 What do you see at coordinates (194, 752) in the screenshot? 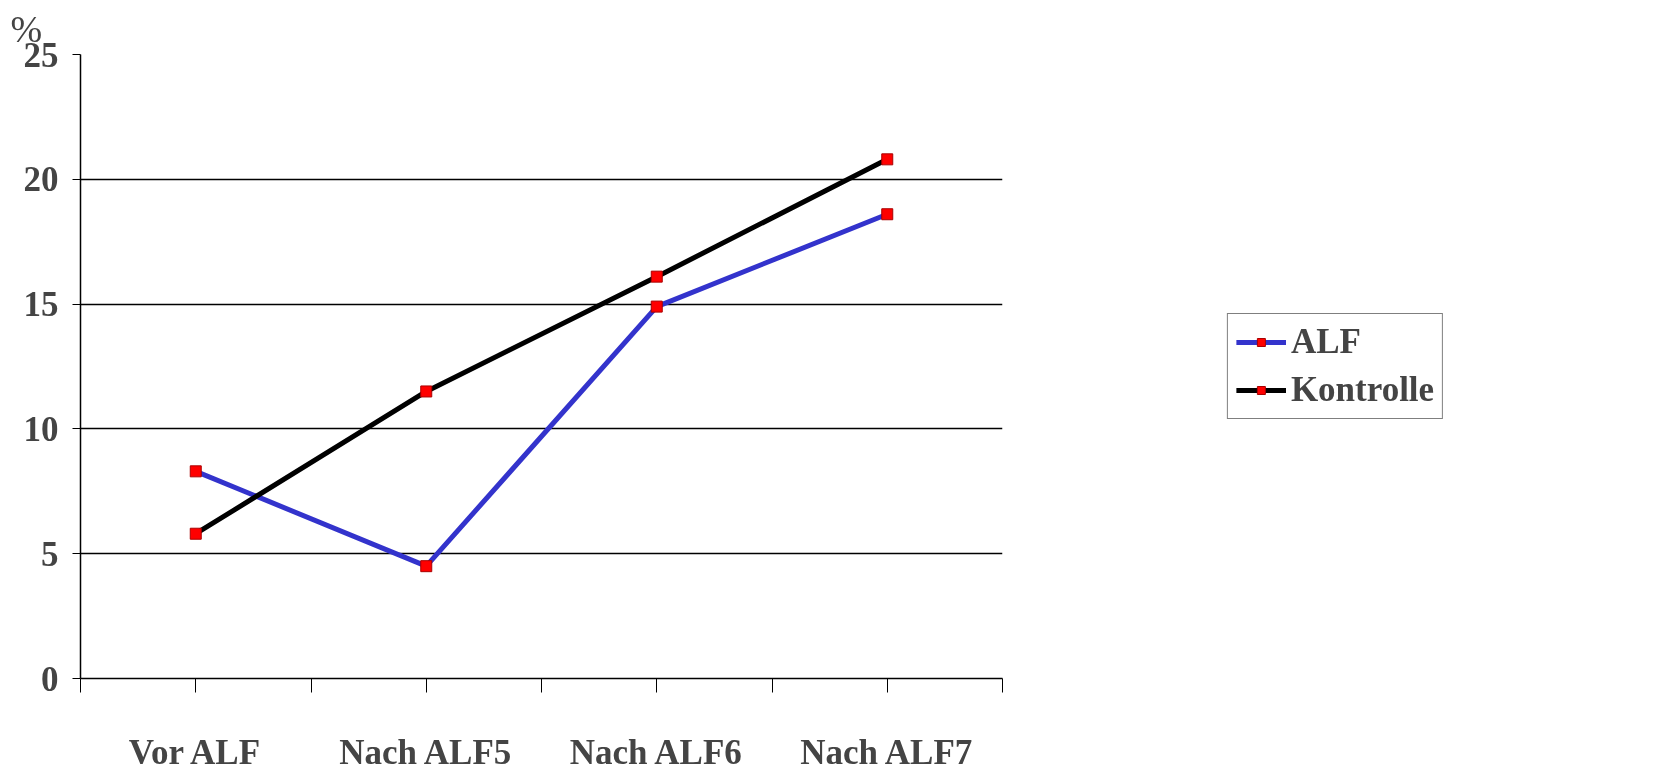
I see `x-tick-label: Vor ALF` at bounding box center [194, 752].